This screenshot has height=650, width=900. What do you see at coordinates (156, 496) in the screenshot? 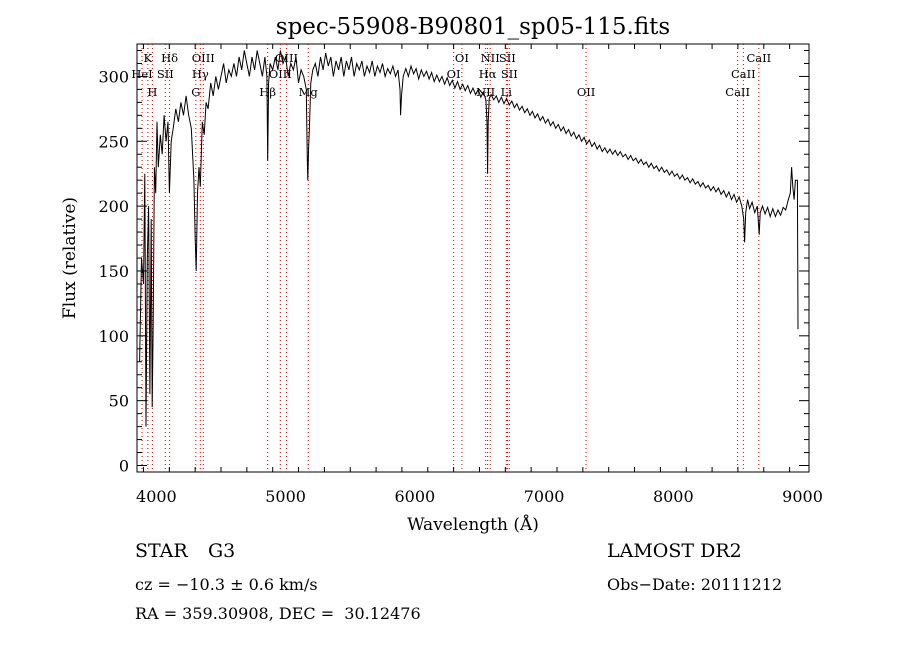
I see `x-tick-label: 4000` at bounding box center [156, 496].